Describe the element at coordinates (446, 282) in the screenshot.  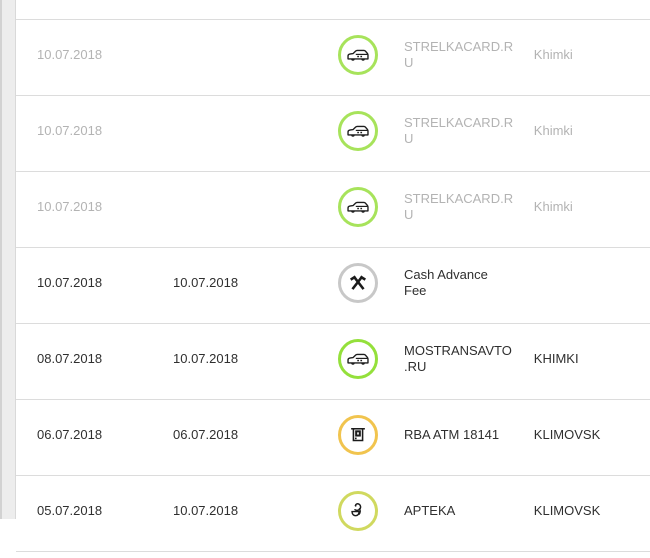
I see `merchant-name: Cash Advance Fee` at that location.